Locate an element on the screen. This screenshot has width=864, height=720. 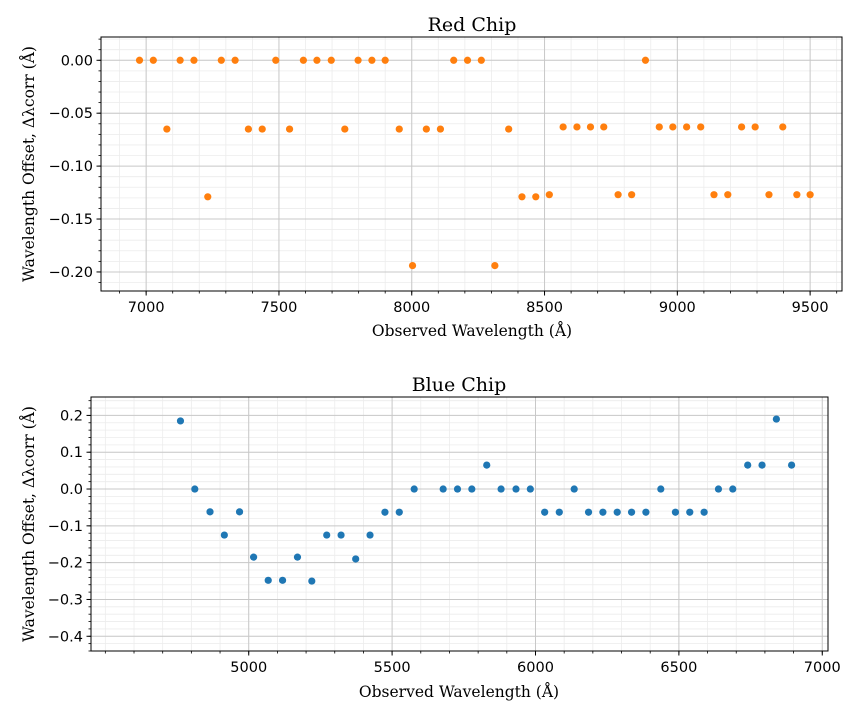
red-chip-x-axis: 7000 7500 8000 8500 9000 9500 is located at coordinates (478, 303).